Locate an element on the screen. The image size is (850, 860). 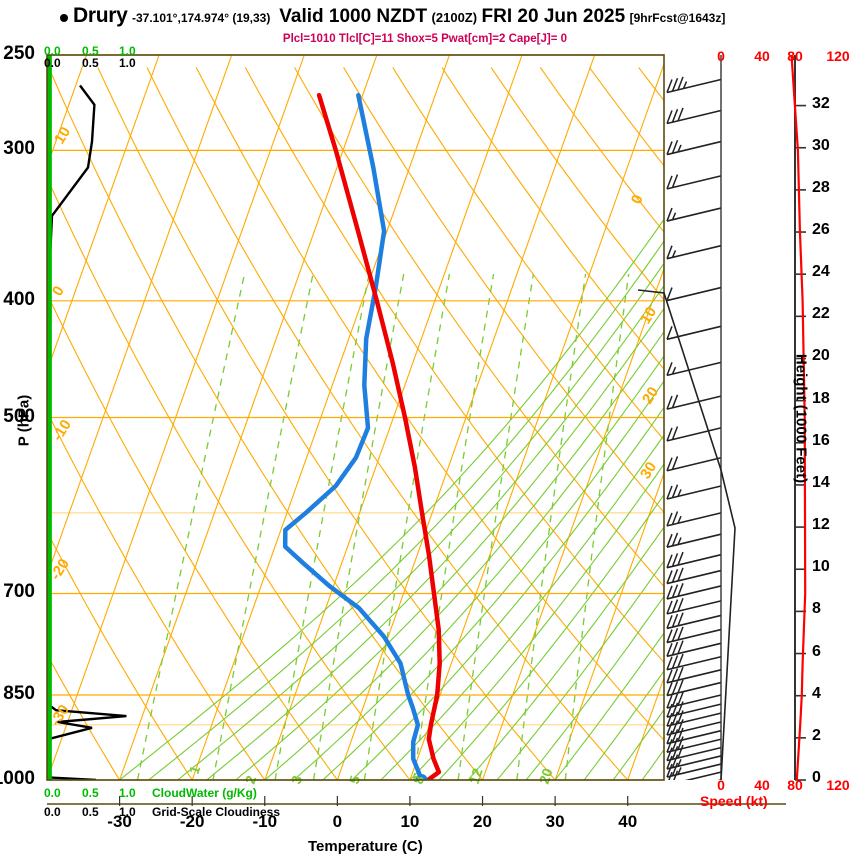
cloud-traces is located at coordinates (87, 417).